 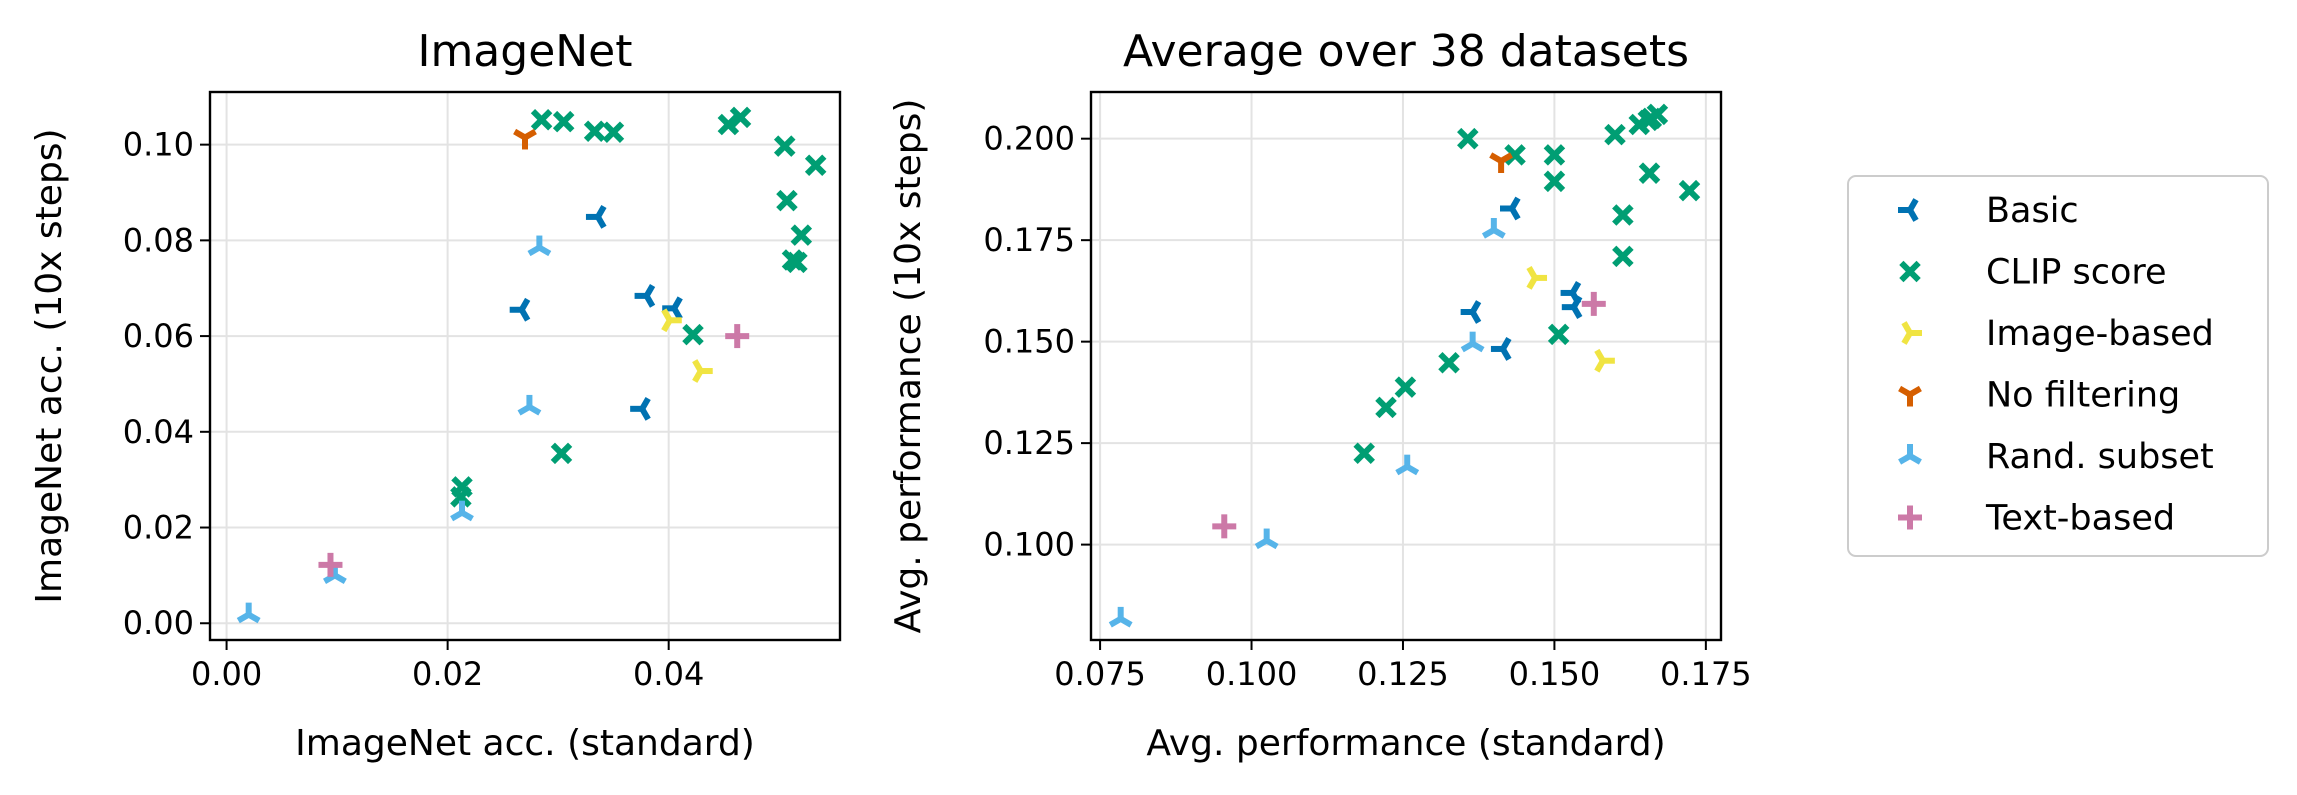 What do you see at coordinates (2058, 366) in the screenshot?
I see `legend-frame` at bounding box center [2058, 366].